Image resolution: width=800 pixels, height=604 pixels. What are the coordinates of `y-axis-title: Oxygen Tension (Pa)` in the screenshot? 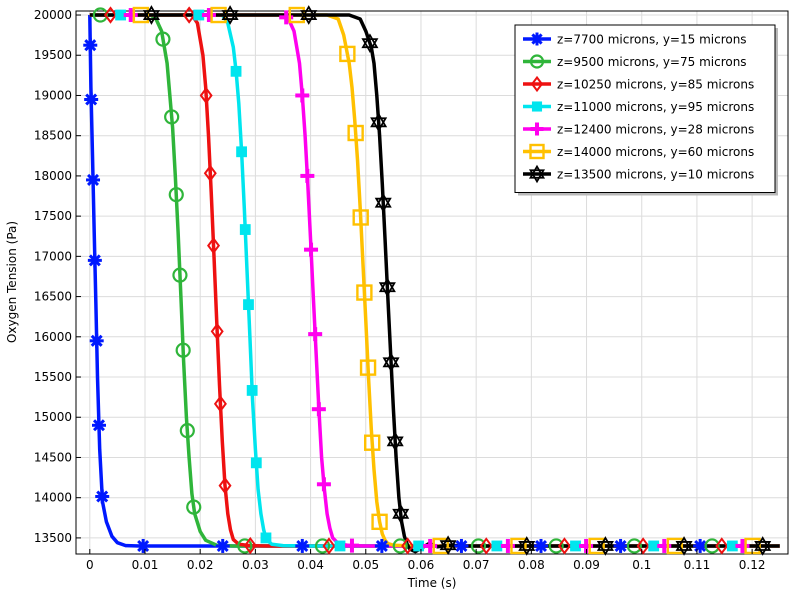 It's located at (12, 282).